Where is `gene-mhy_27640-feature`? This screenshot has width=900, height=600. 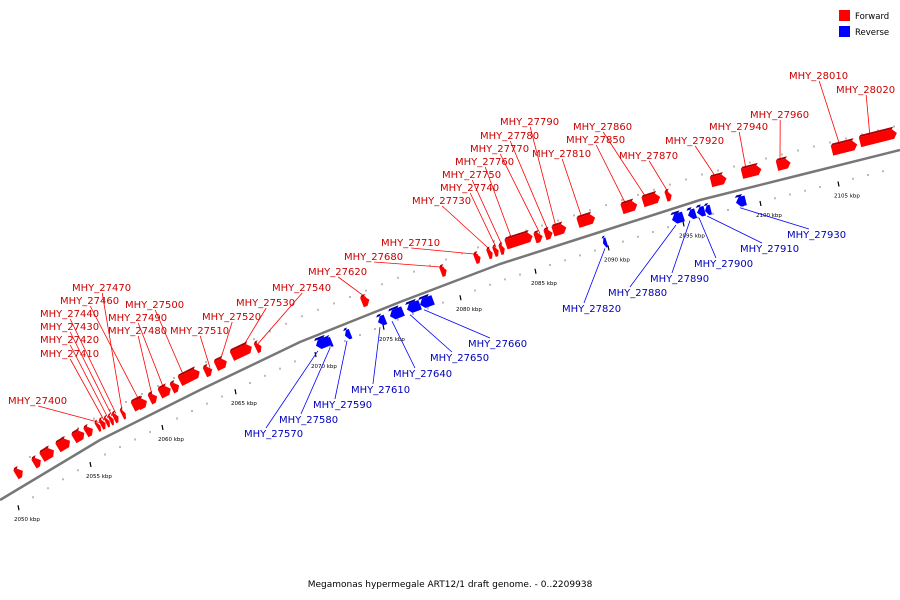
gene-mhy_27640-feature is located at coordinates (396, 312).